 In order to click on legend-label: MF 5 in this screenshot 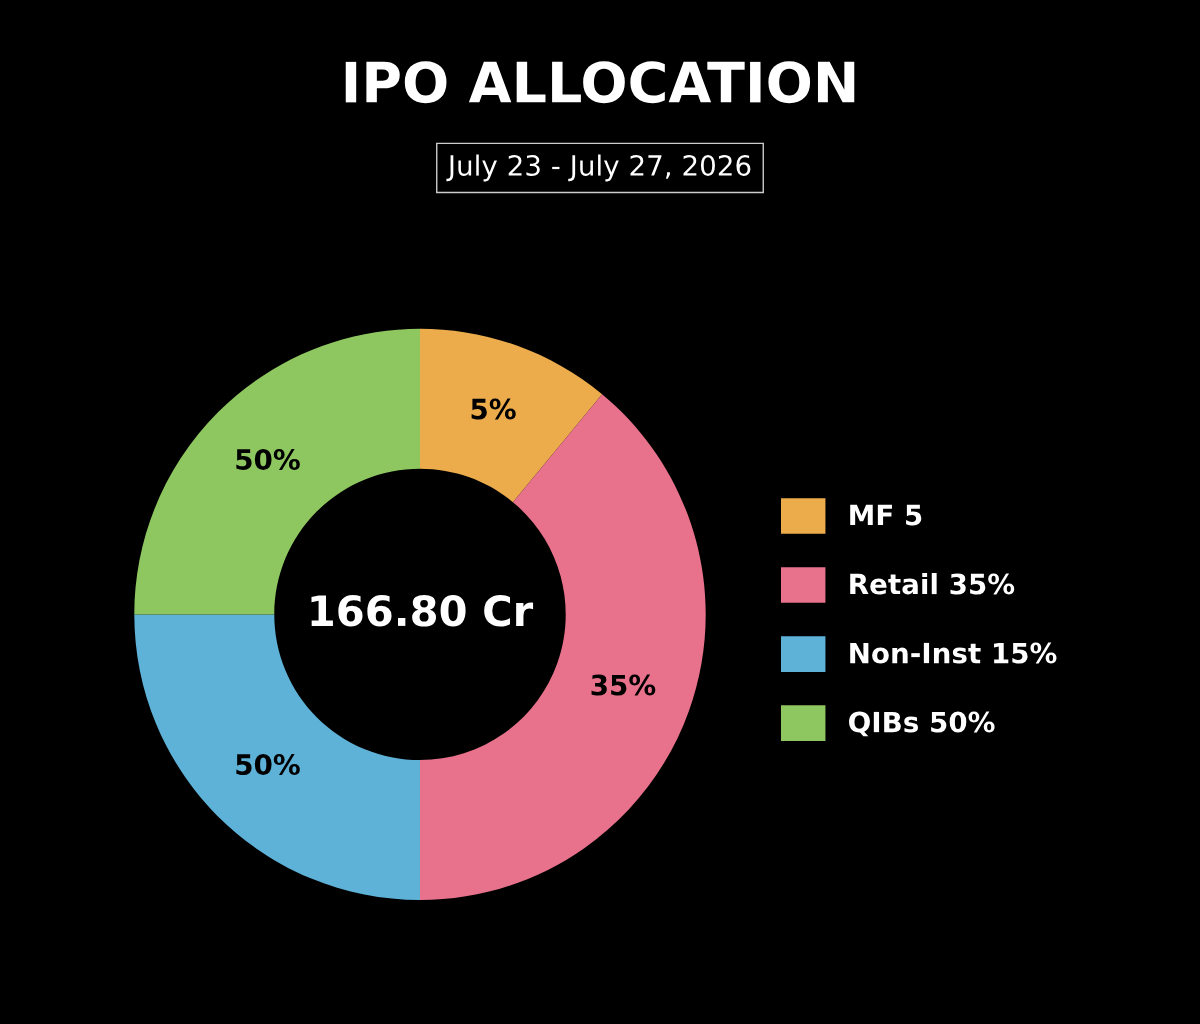, I will do `click(886, 515)`.